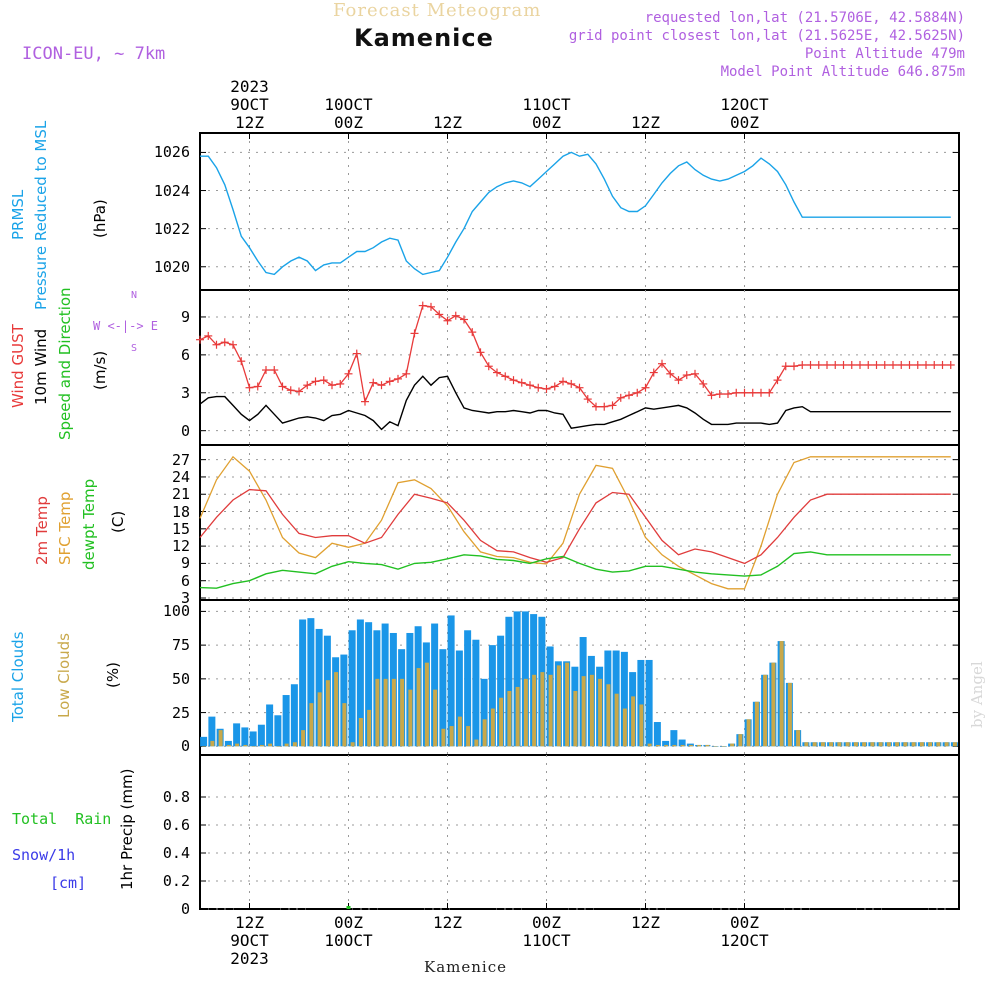 This screenshot has height=1000, width=1000. Describe the element at coordinates (575, 213) in the screenshot. I see `pressure-line` at that location.